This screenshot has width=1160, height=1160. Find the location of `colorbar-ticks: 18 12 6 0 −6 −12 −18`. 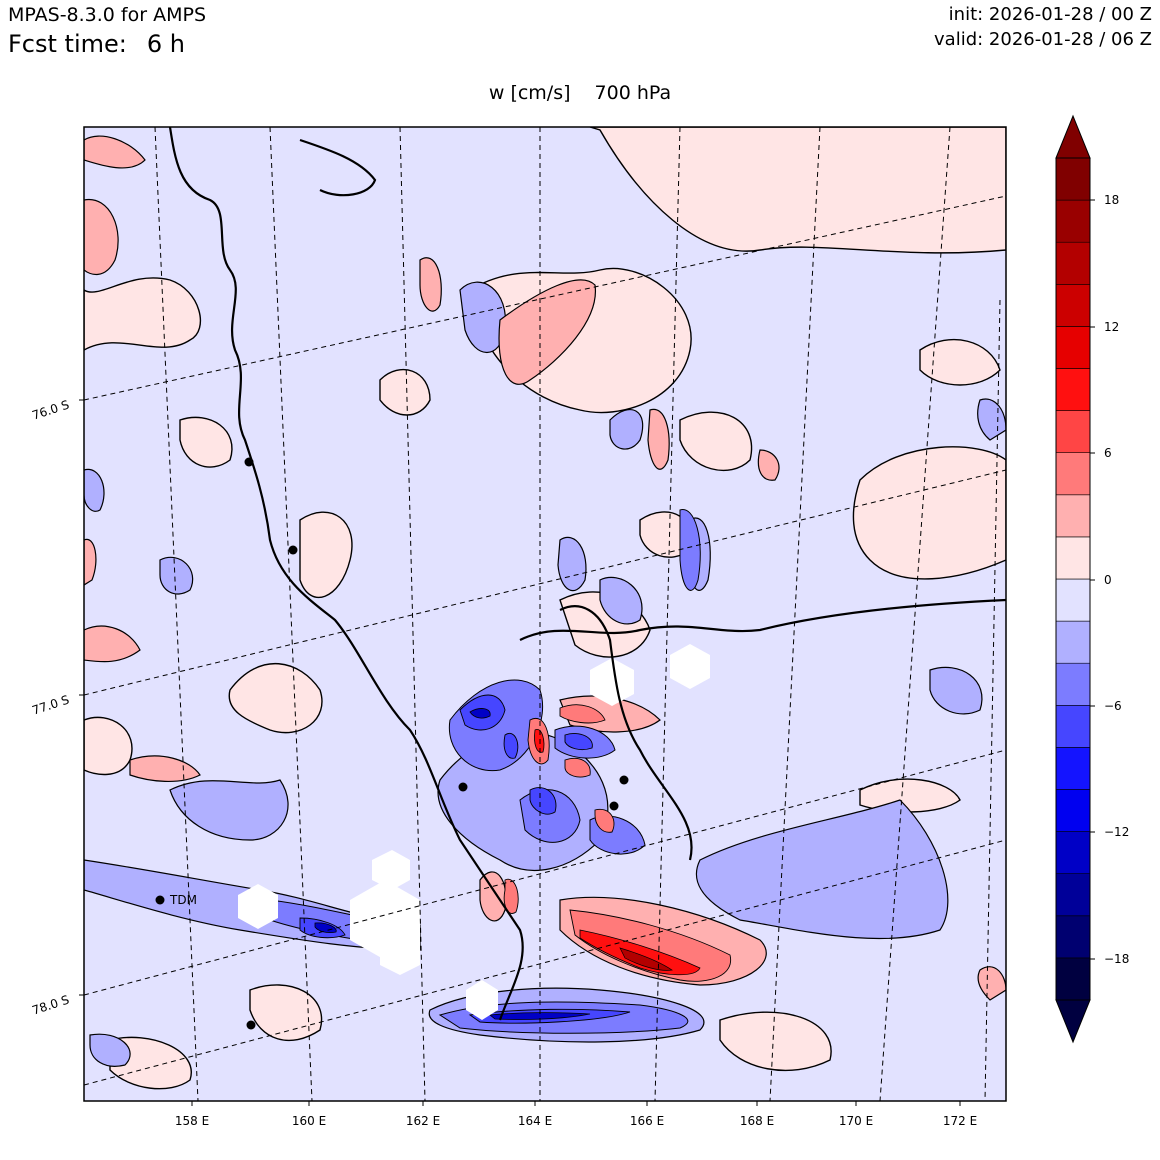

colorbar-ticks: 18 12 6 0 −6 −12 −18 is located at coordinates (1109, 579).